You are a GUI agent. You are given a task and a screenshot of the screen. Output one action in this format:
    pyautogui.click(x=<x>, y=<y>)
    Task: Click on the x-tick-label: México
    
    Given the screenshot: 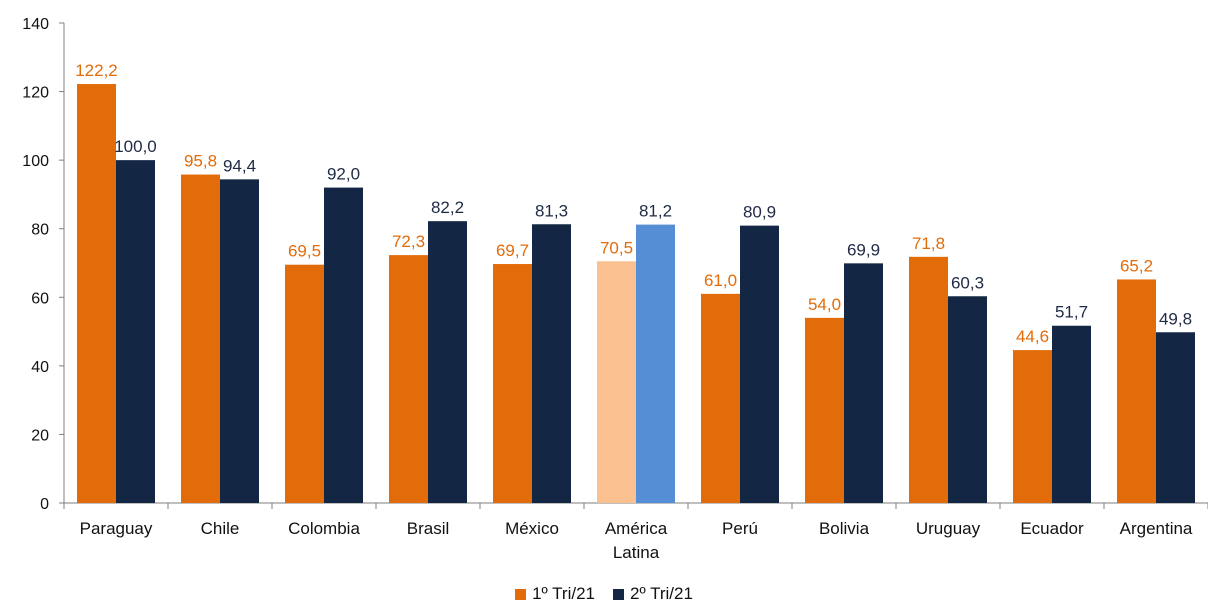 What is the action you would take?
    pyautogui.click(x=532, y=528)
    